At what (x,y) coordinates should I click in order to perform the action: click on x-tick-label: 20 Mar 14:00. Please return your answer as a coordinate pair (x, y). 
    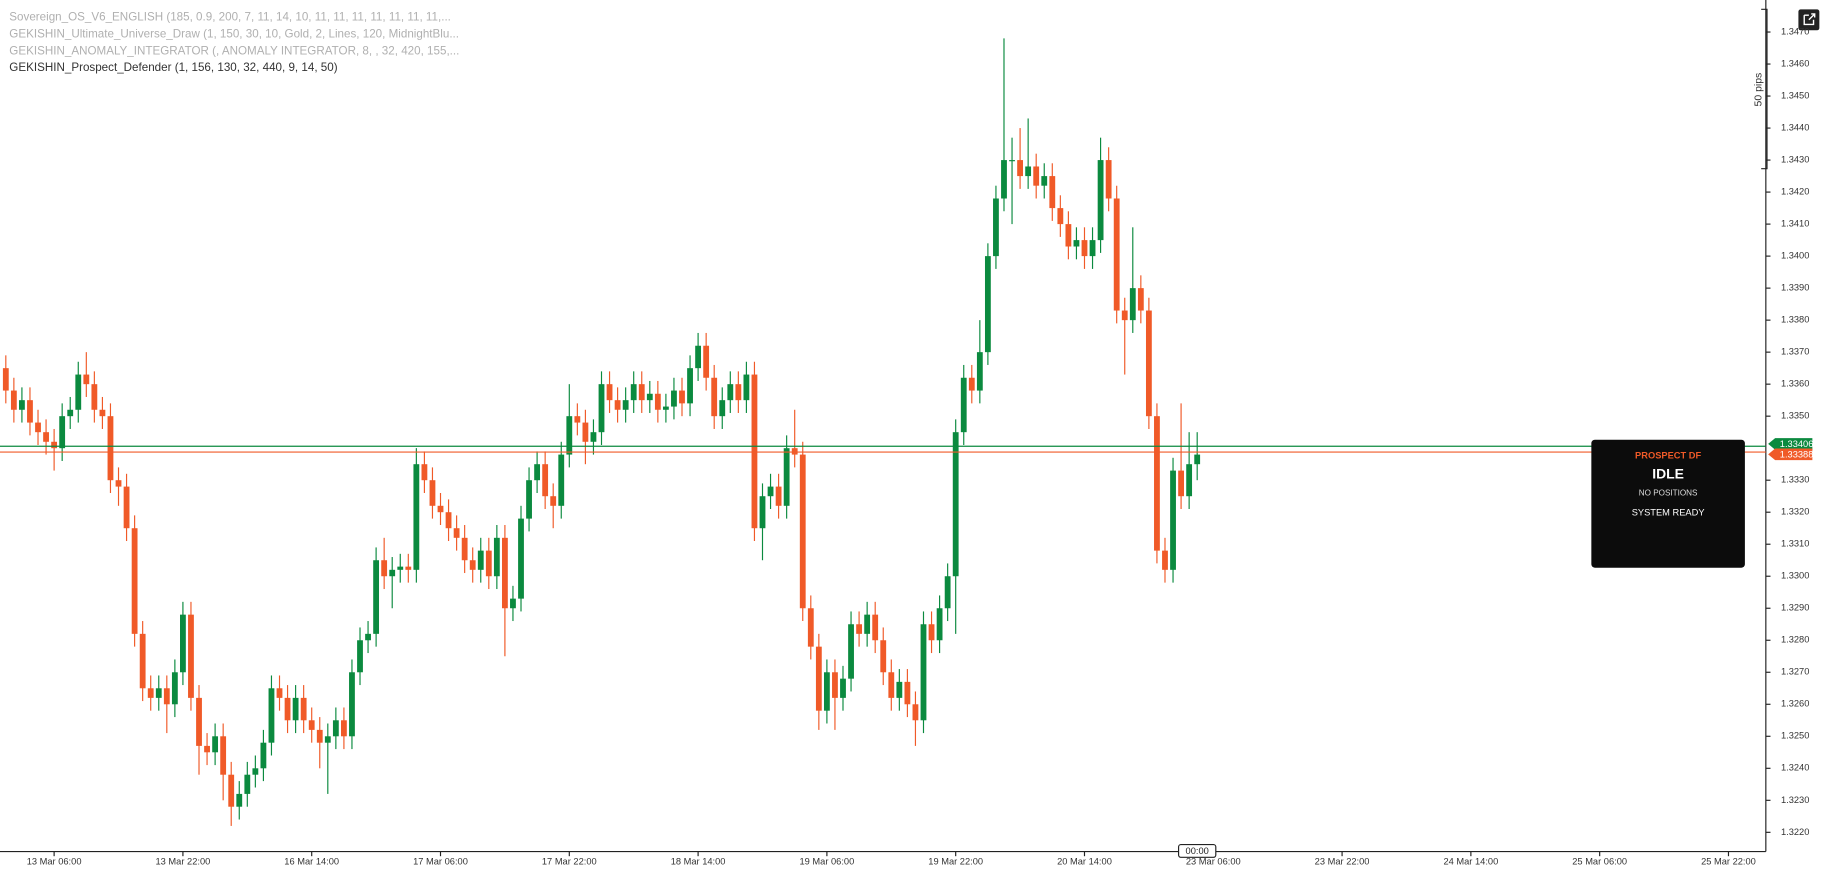
    Looking at the image, I should click on (1084, 861).